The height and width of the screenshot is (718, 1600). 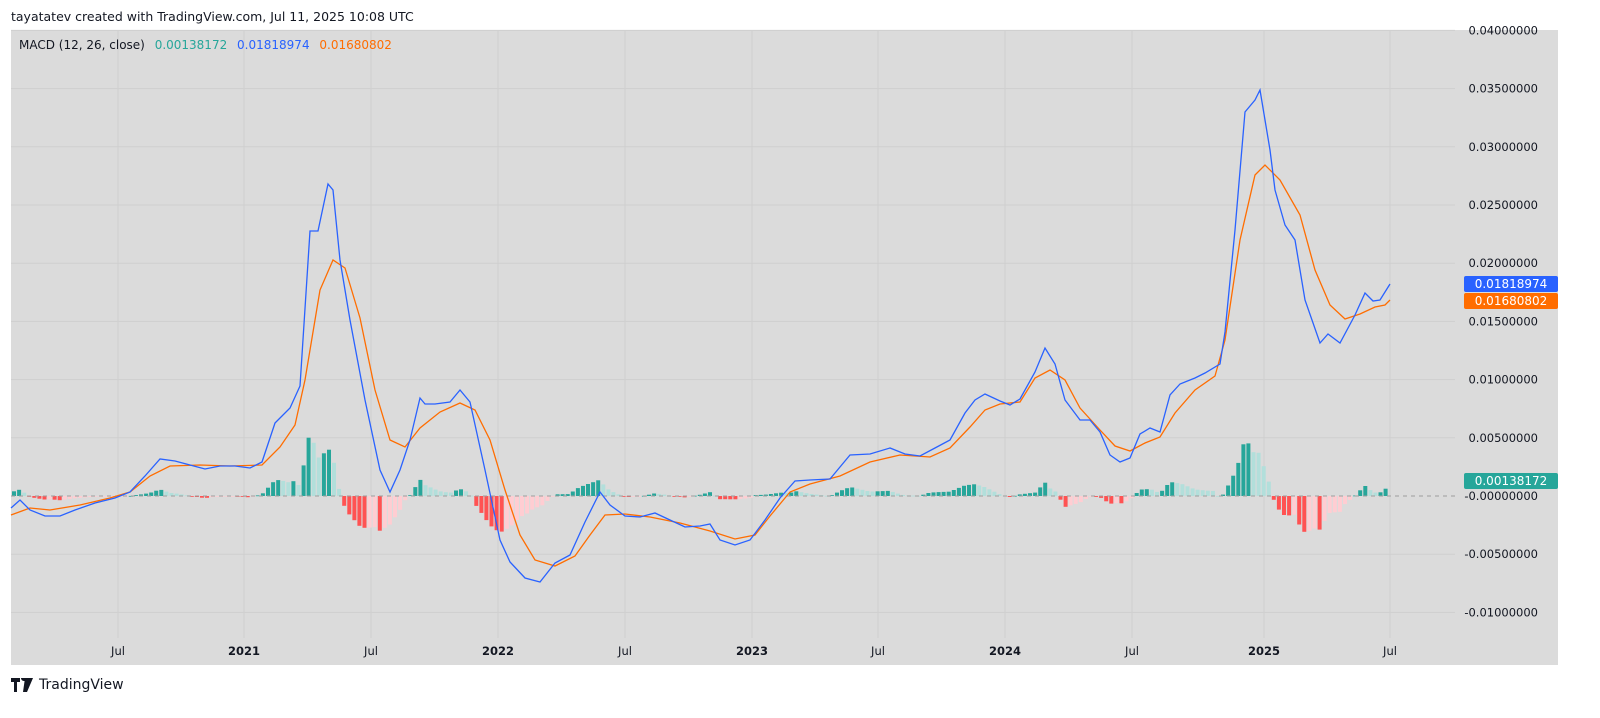 What do you see at coordinates (1503, 380) in the screenshot?
I see `price-axis-label: 0.01000000` at bounding box center [1503, 380].